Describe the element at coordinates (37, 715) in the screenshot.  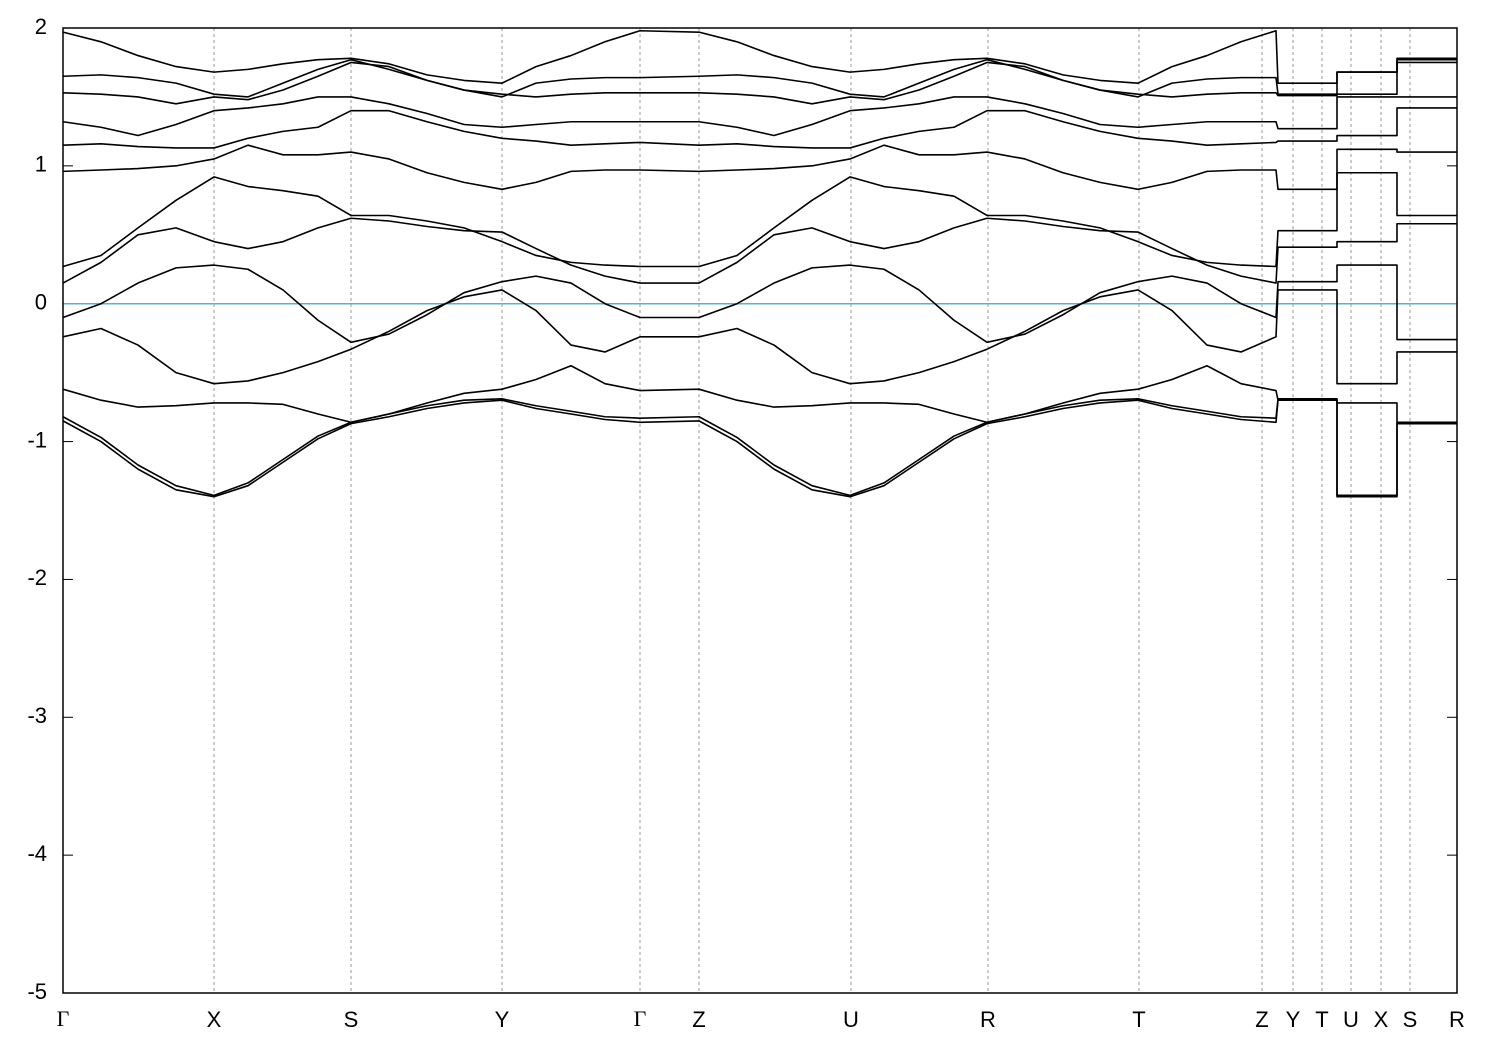
I see `y-tick-label: -3` at that location.